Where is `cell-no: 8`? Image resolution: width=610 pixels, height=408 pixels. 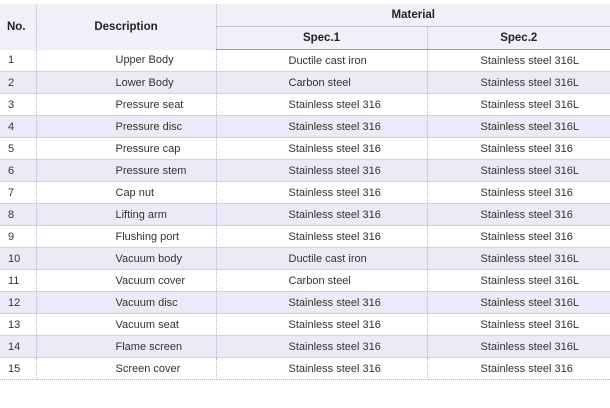
cell-no: 8 is located at coordinates (18, 214).